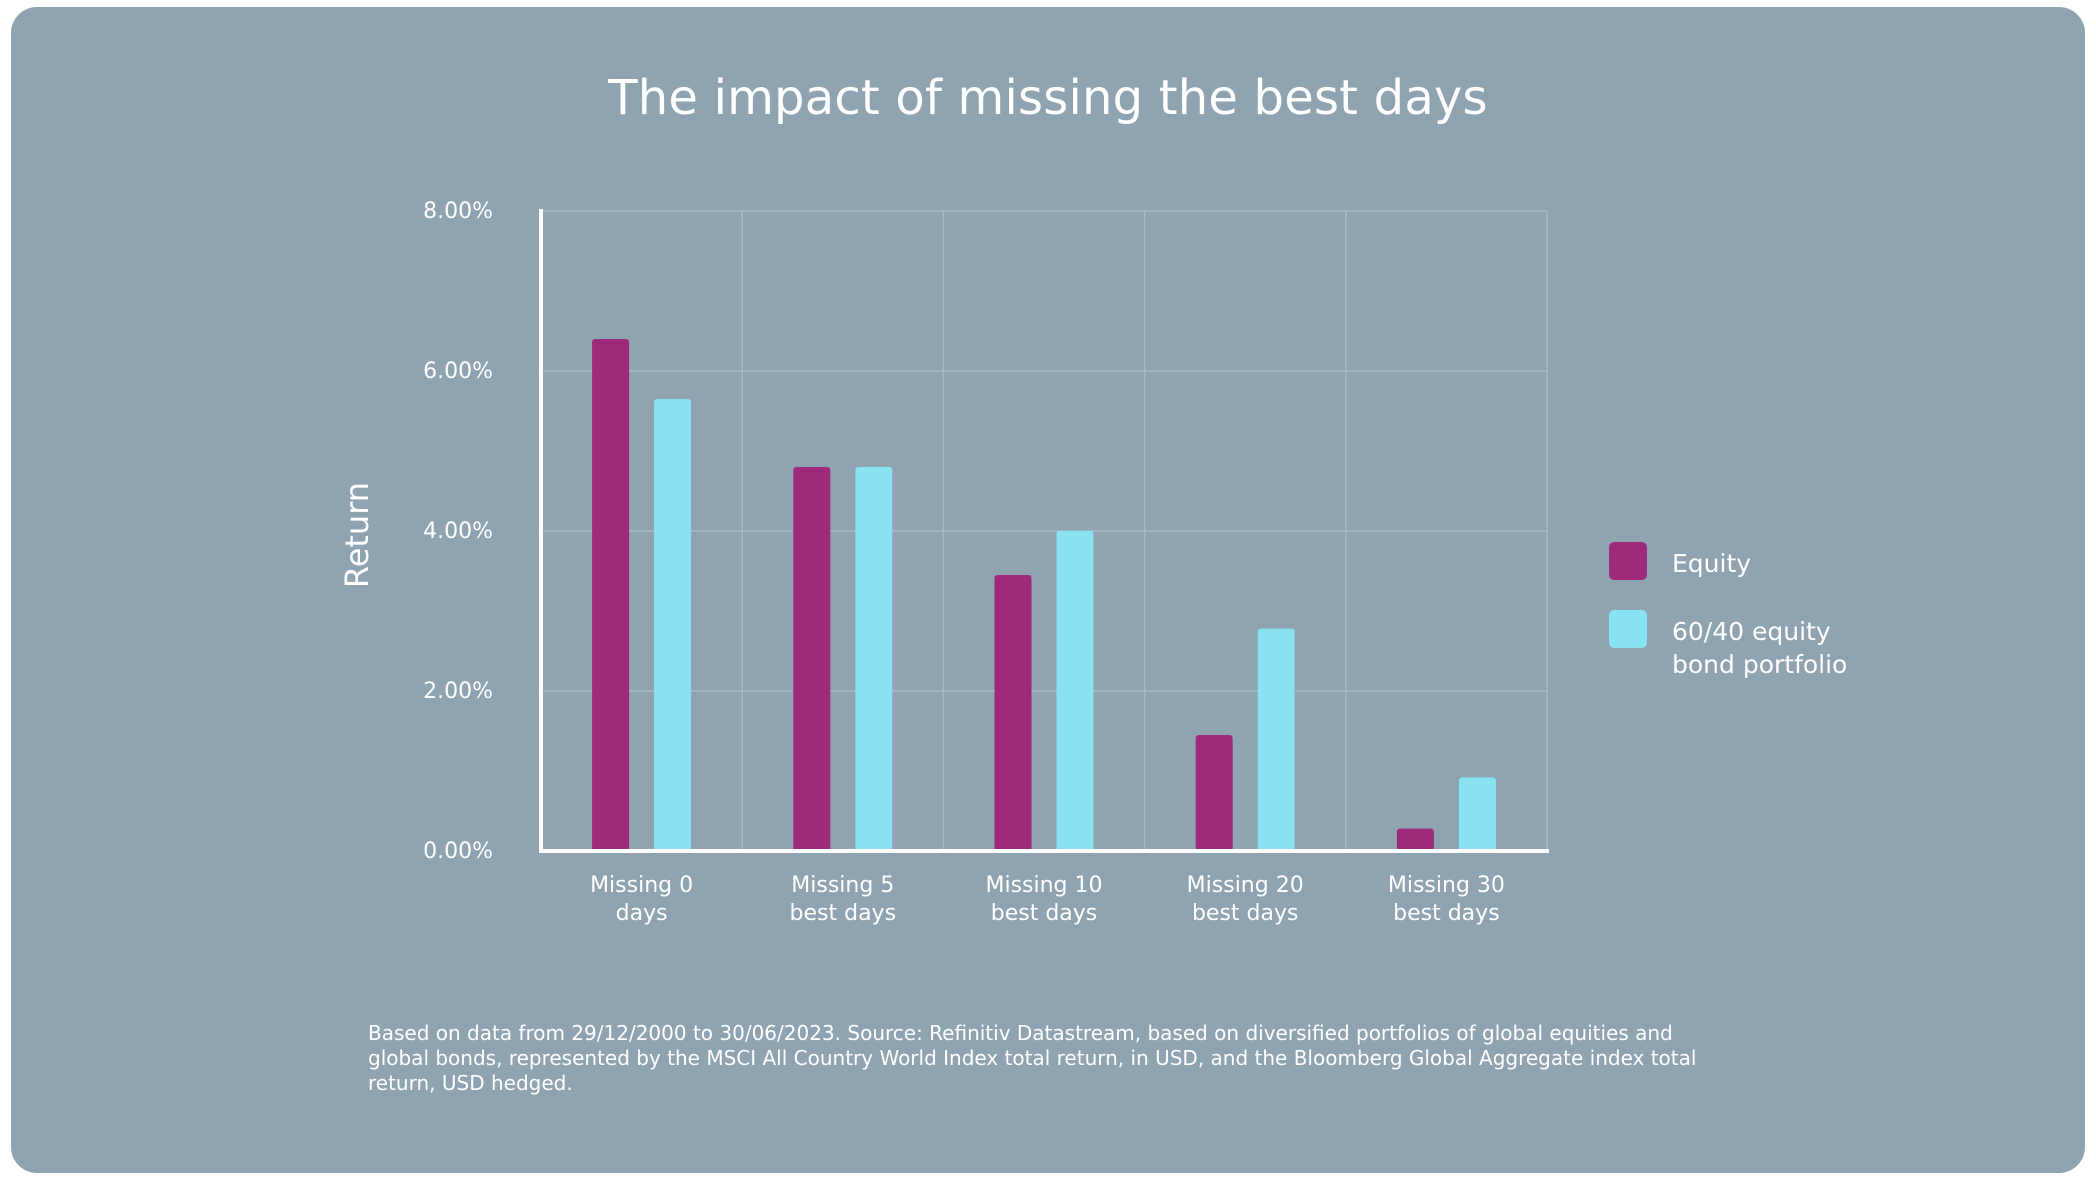  I want to click on x-tick-label: Missing 5 best days, so click(843, 899).